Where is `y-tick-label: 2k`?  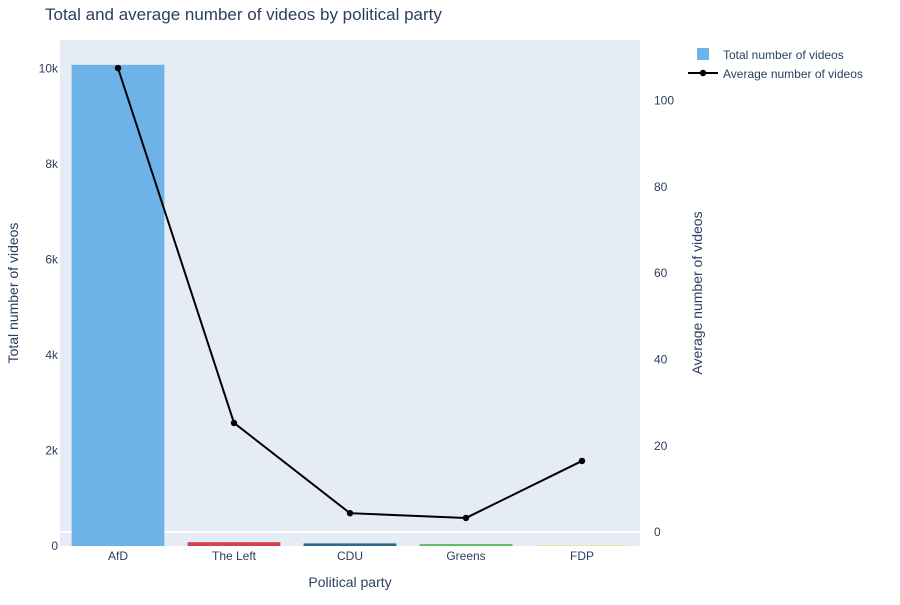
y-tick-label: 2k is located at coordinates (52, 451).